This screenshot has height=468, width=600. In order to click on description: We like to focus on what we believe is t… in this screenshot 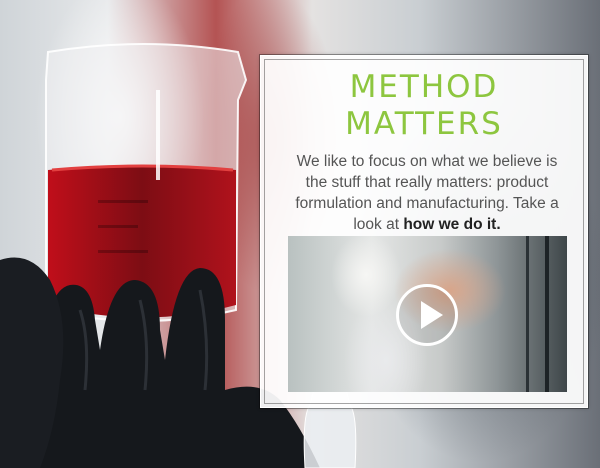, I will do `click(427, 193)`.